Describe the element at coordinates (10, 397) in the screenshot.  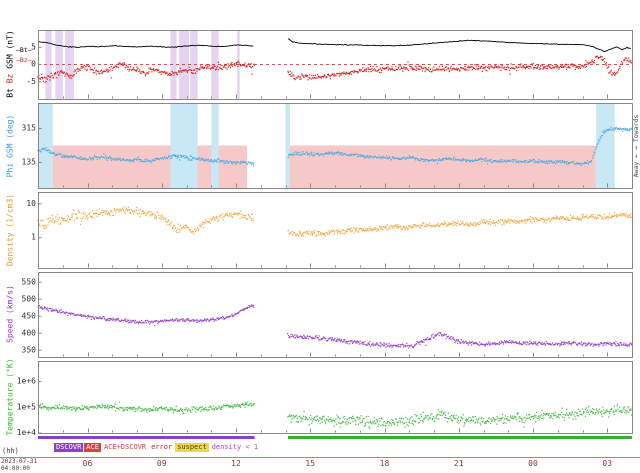
I see `axis-label-temperature: Temperature (°K)` at that location.